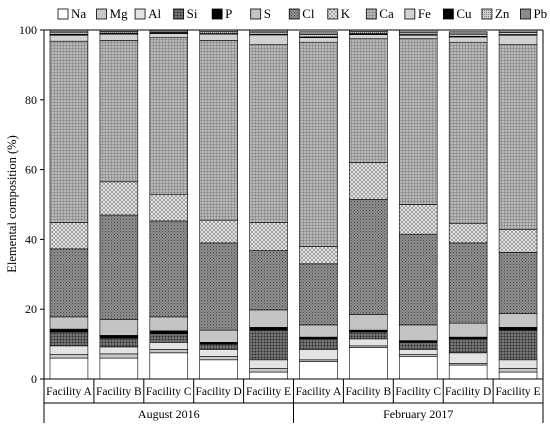 Image resolution: width=550 pixels, height=426 pixels. What do you see at coordinates (417, 13) in the screenshot?
I see `legend-item: Fe` at bounding box center [417, 13].